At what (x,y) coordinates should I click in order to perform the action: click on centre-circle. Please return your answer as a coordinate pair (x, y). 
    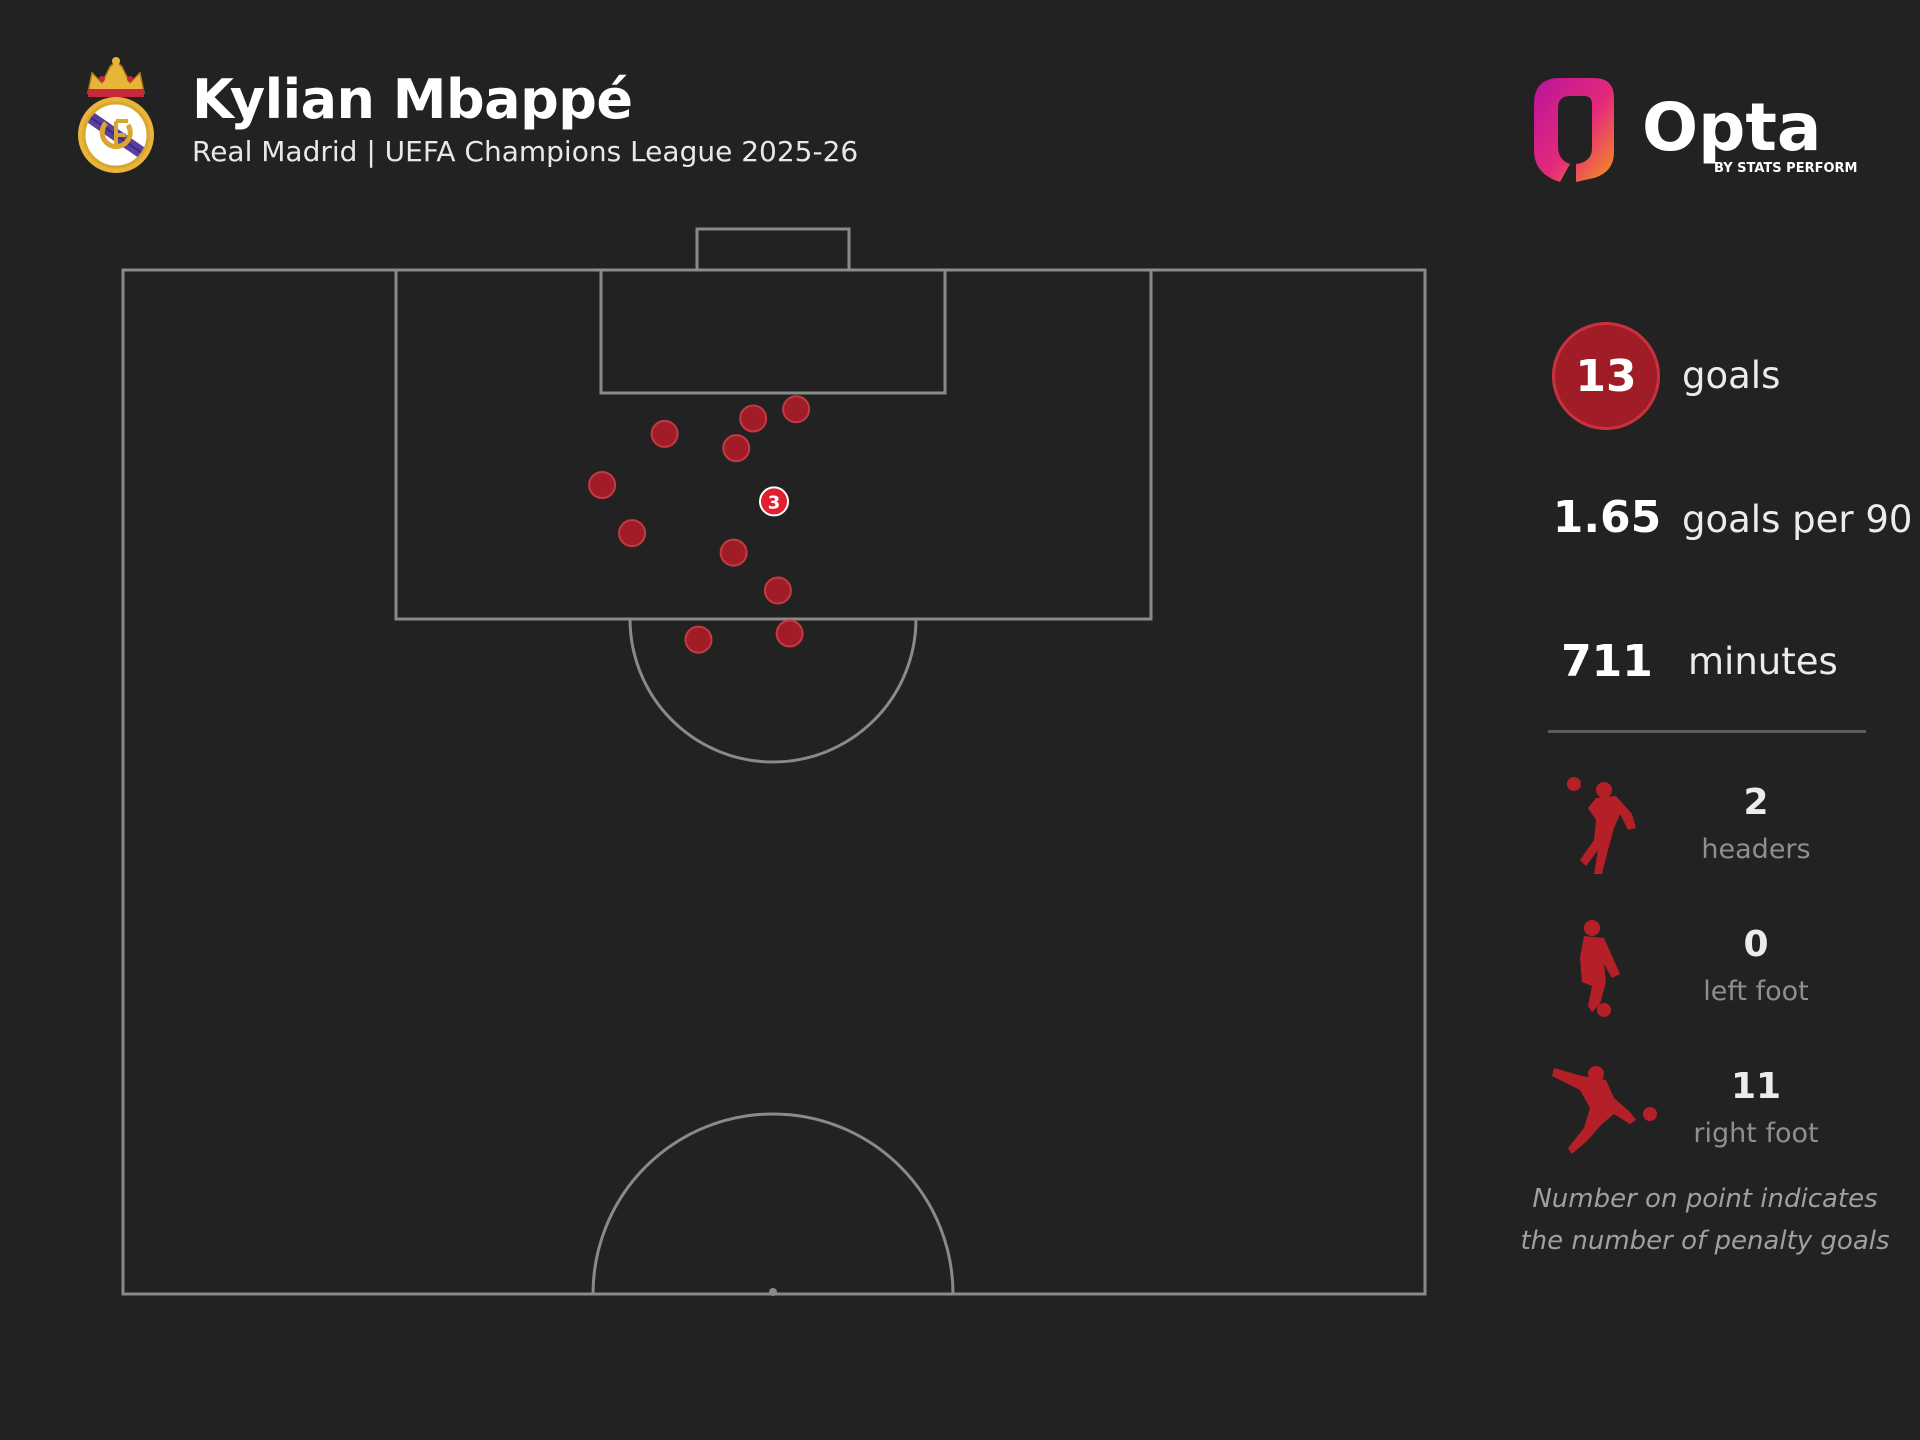
    Looking at the image, I should click on (773, 1203).